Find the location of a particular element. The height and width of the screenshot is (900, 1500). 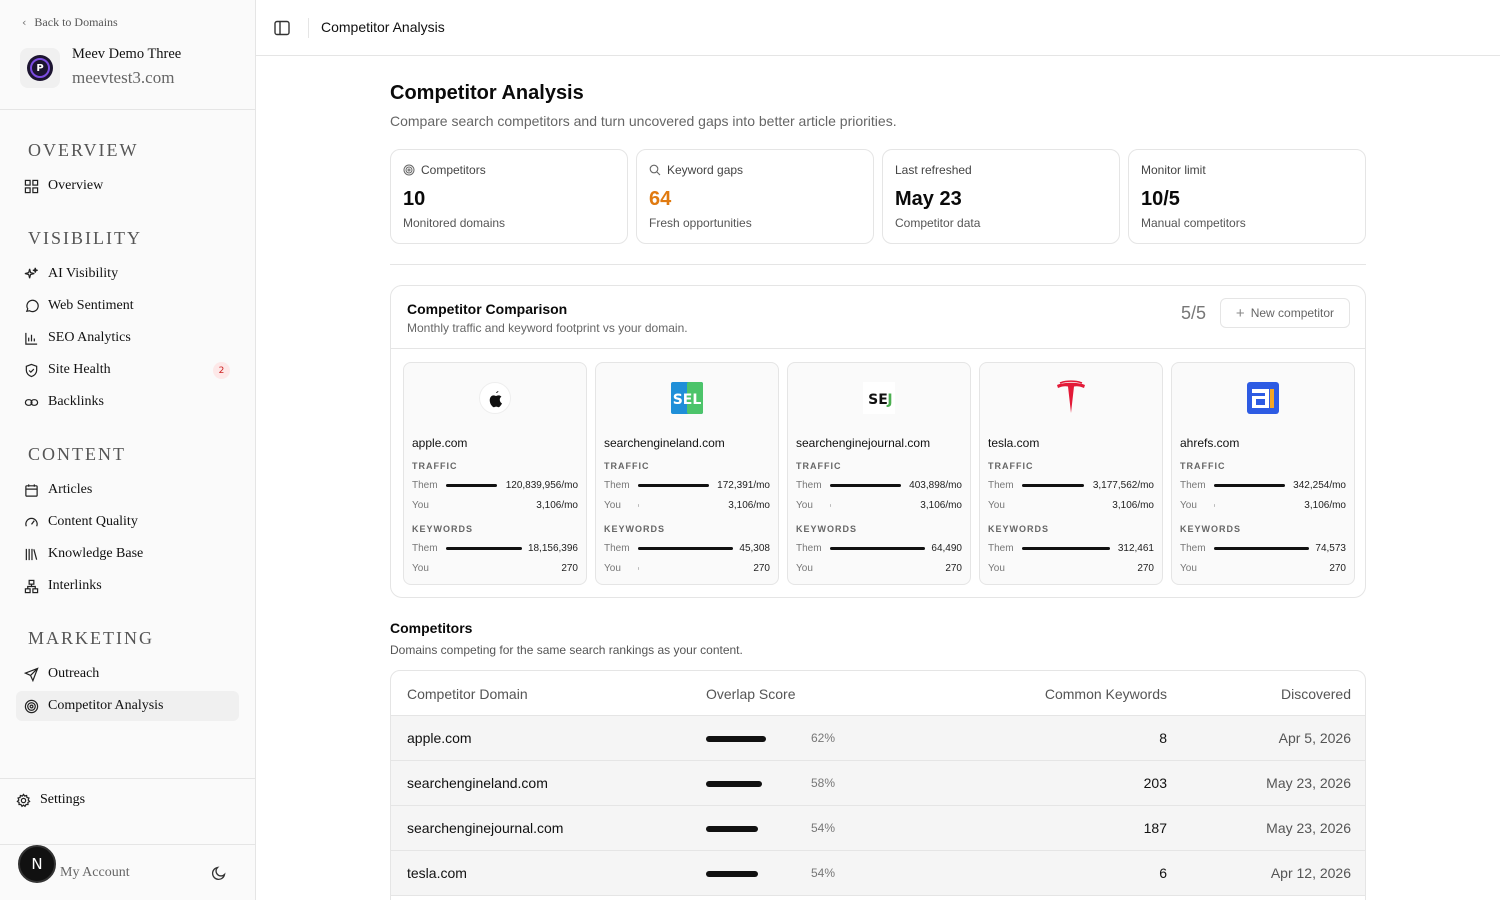

sidebar-item-overview: Overview is located at coordinates (127, 186).